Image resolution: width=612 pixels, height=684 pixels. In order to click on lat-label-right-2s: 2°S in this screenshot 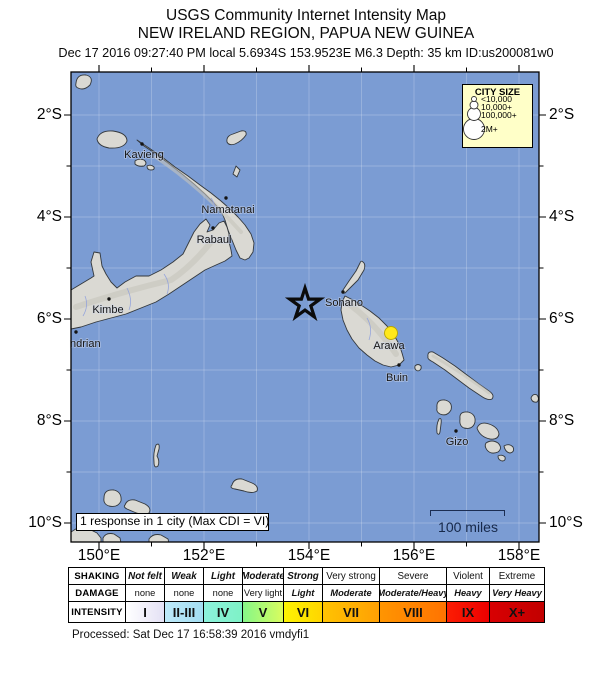, I will do `click(562, 114)`.